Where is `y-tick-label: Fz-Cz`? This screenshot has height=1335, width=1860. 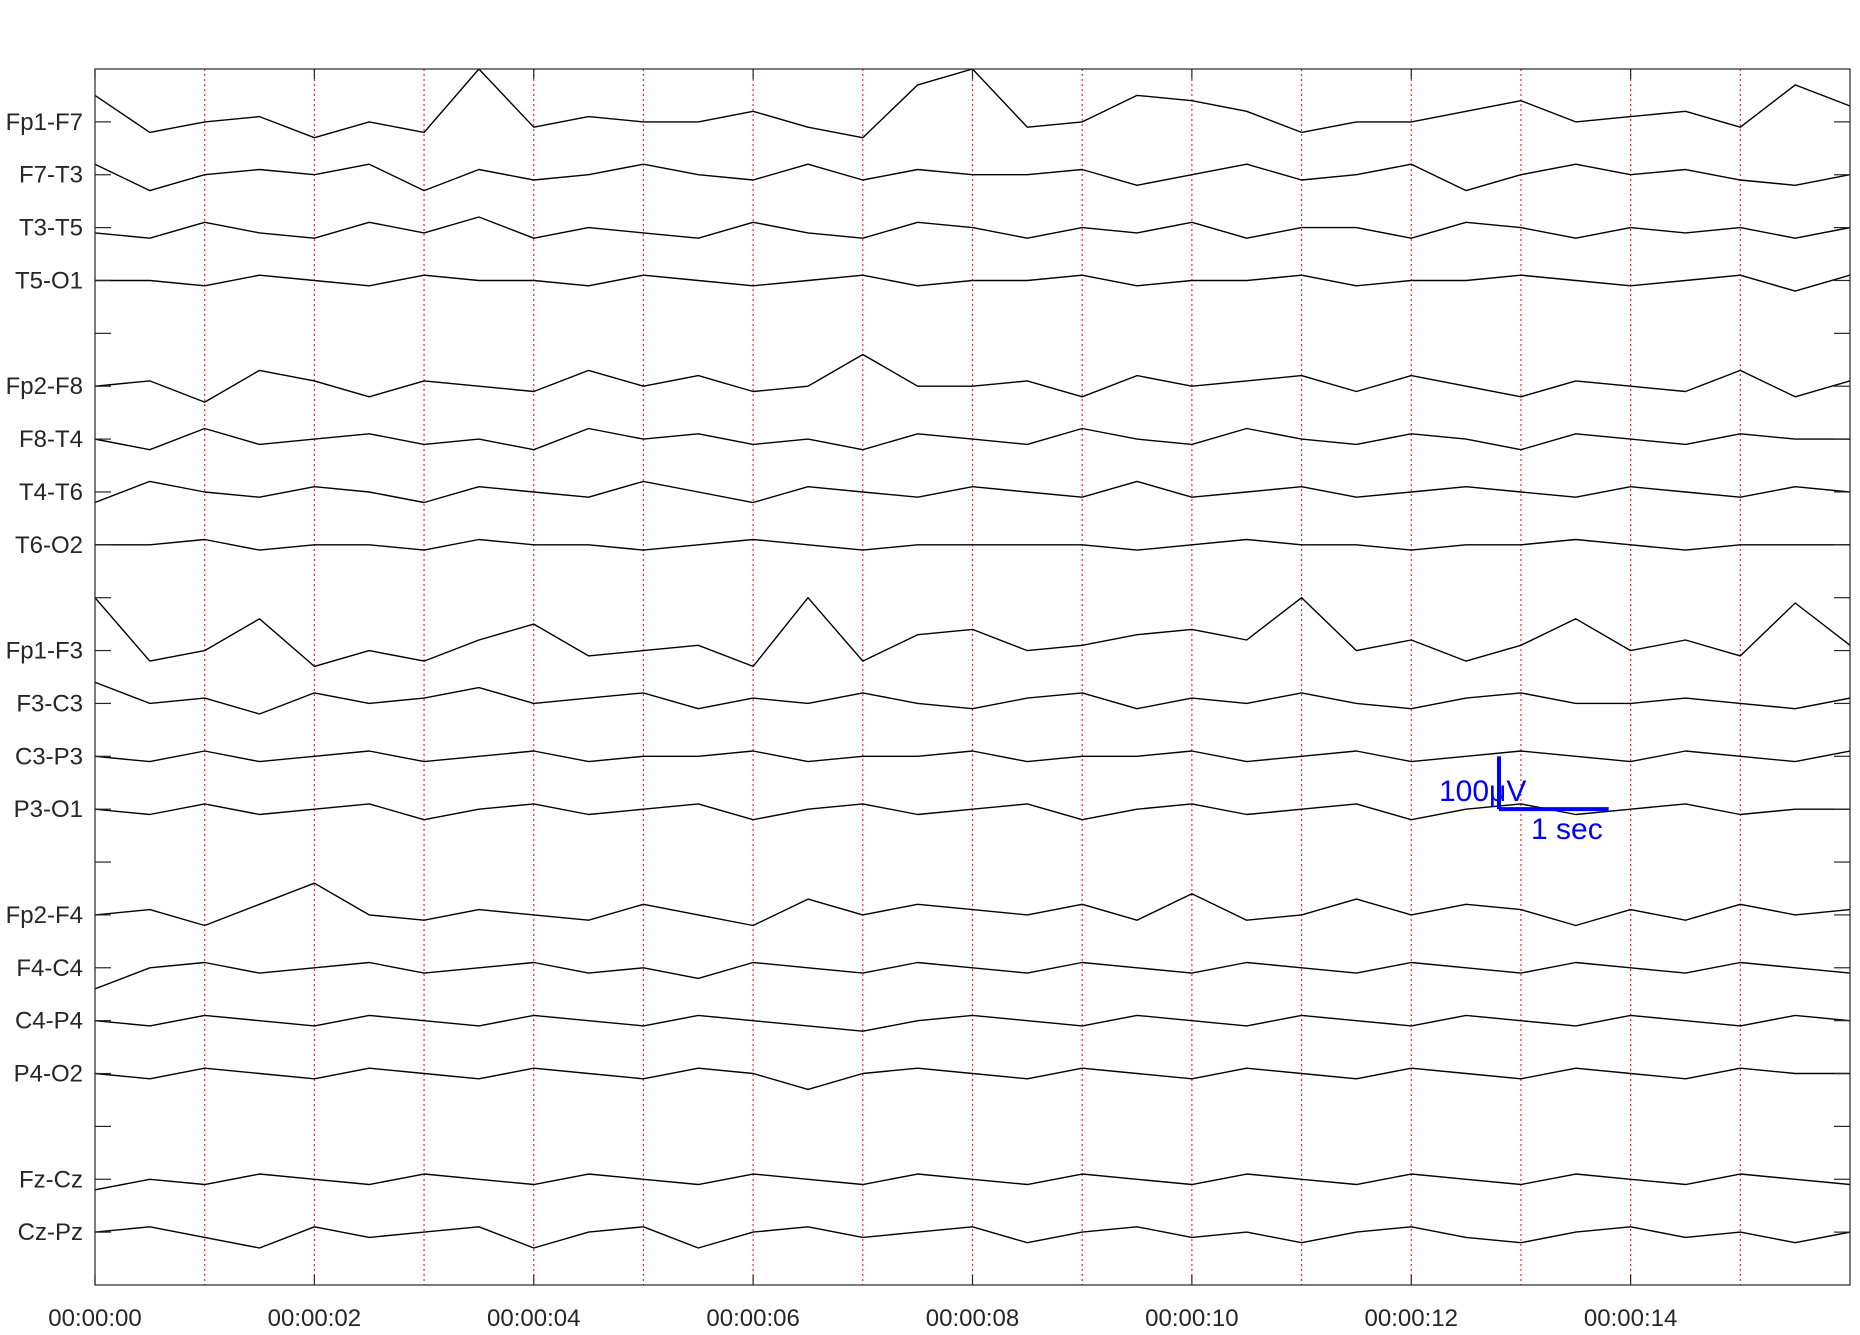 y-tick-label: Fz-Cz is located at coordinates (51, 1179).